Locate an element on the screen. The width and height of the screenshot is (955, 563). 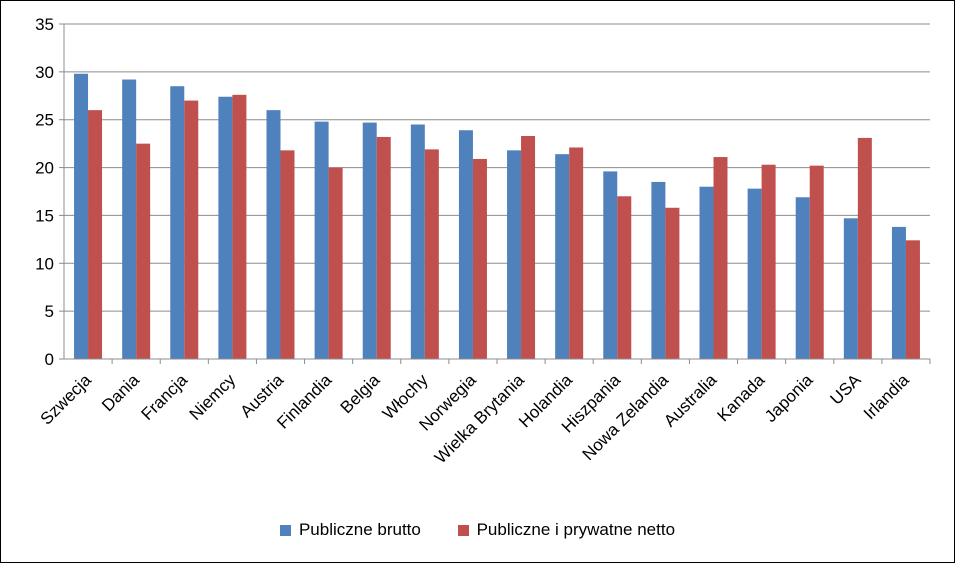
legend-item-series-2: Publiczne i prywatne netto is located at coordinates (566, 530).